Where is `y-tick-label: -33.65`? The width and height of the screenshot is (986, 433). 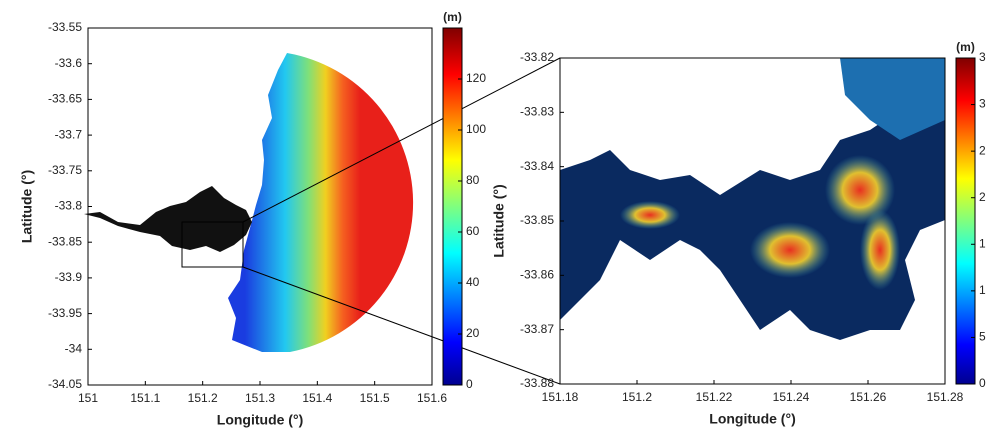
y-tick-label: -33.65 is located at coordinates (65, 99).